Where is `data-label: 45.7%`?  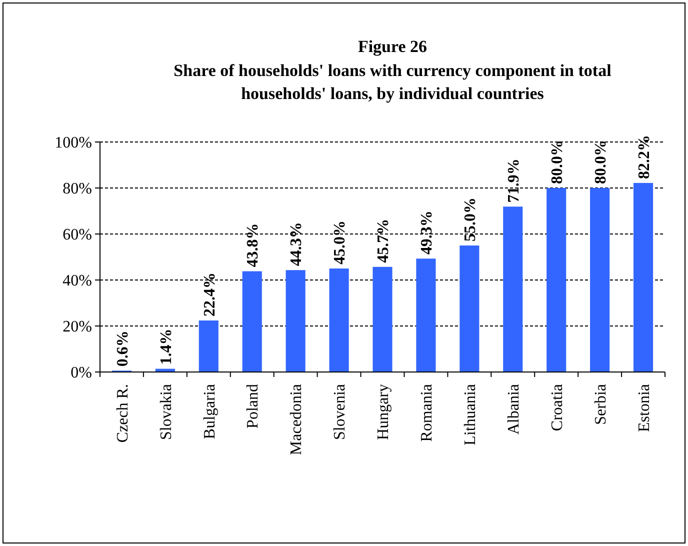
data-label: 45.7% is located at coordinates (383, 240).